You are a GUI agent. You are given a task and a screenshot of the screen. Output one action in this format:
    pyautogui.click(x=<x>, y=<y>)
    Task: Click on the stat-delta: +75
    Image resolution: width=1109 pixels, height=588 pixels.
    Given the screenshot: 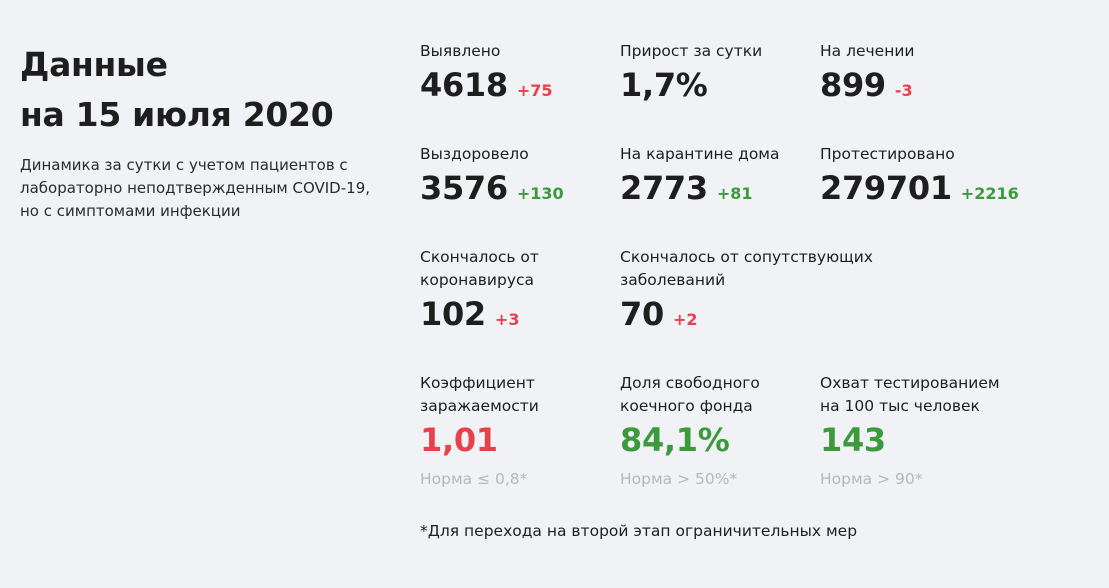 What is the action you would take?
    pyautogui.click(x=534, y=90)
    